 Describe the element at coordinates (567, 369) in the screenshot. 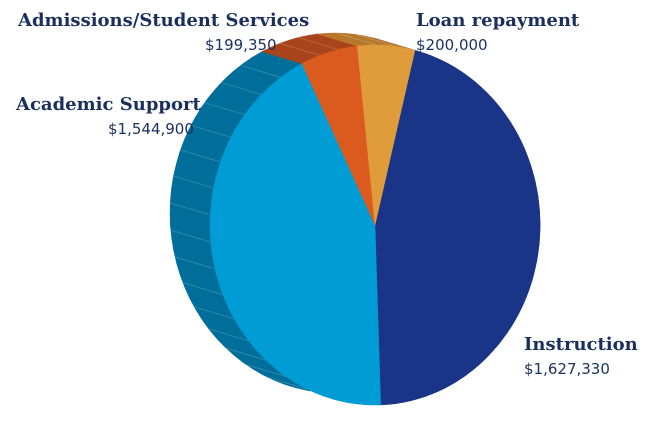

I see `value-instruction: $1,627,330` at that location.